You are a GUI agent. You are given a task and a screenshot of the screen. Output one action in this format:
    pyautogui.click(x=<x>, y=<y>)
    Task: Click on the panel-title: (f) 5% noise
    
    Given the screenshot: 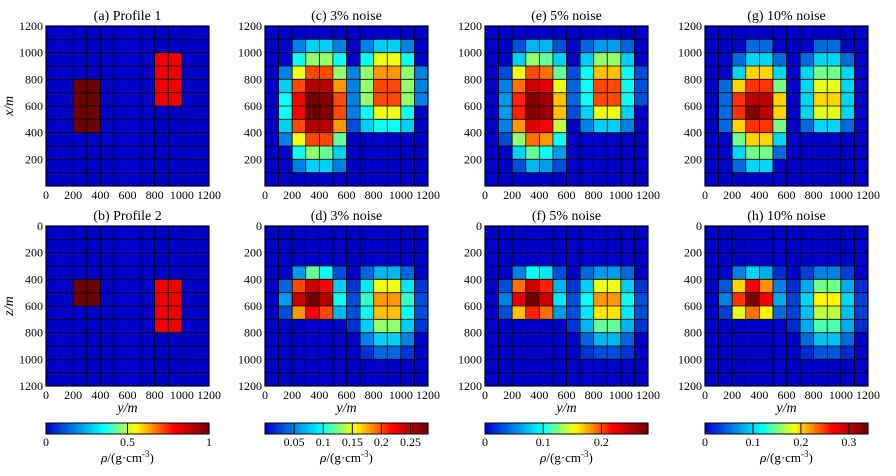 What is the action you would take?
    pyautogui.click(x=566, y=216)
    